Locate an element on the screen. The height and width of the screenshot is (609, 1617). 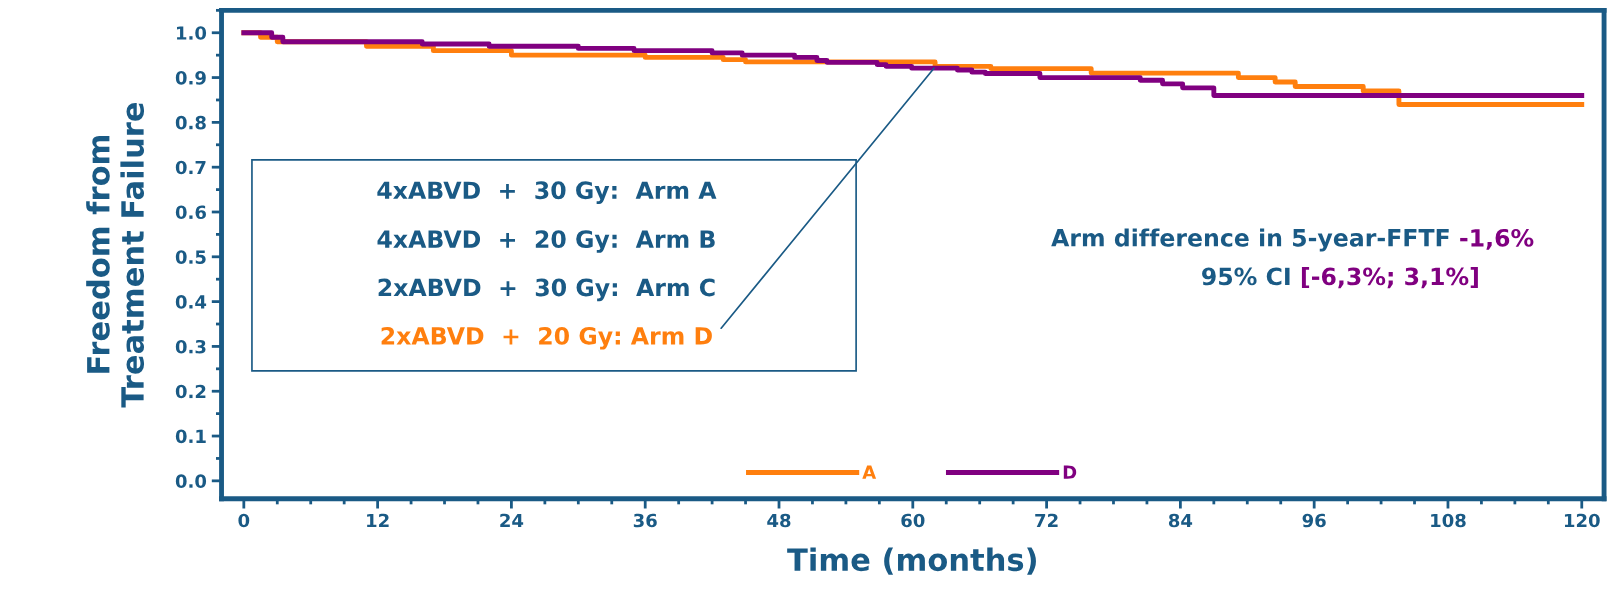
x-tick-label: 72 is located at coordinates (1046, 520).